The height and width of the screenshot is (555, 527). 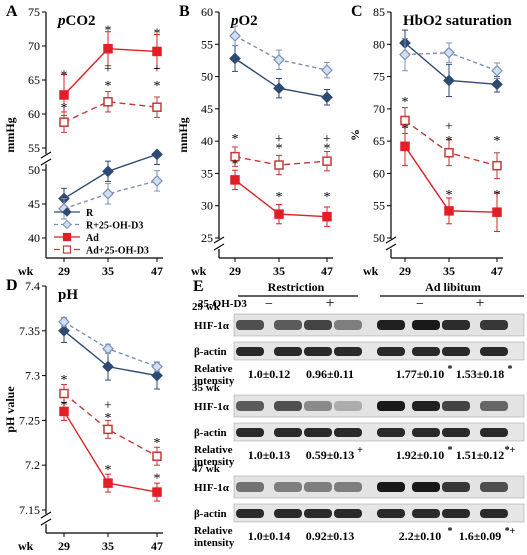 What do you see at coordinates (81, 21) in the screenshot?
I see `chart-title-main: CO2` at bounding box center [81, 21].